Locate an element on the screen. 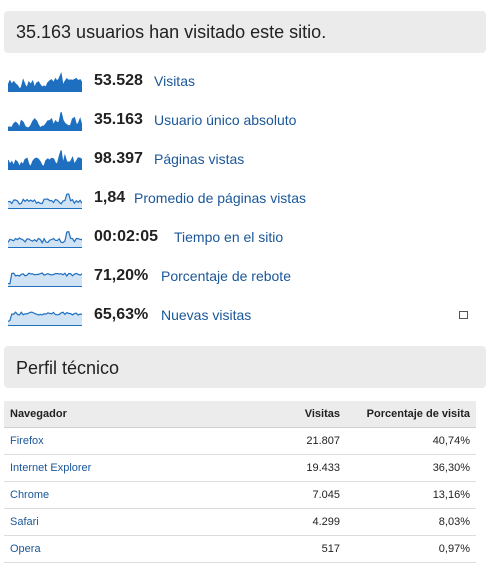 The height and width of the screenshot is (571, 490). browser-link: Chrome is located at coordinates (134, 495).